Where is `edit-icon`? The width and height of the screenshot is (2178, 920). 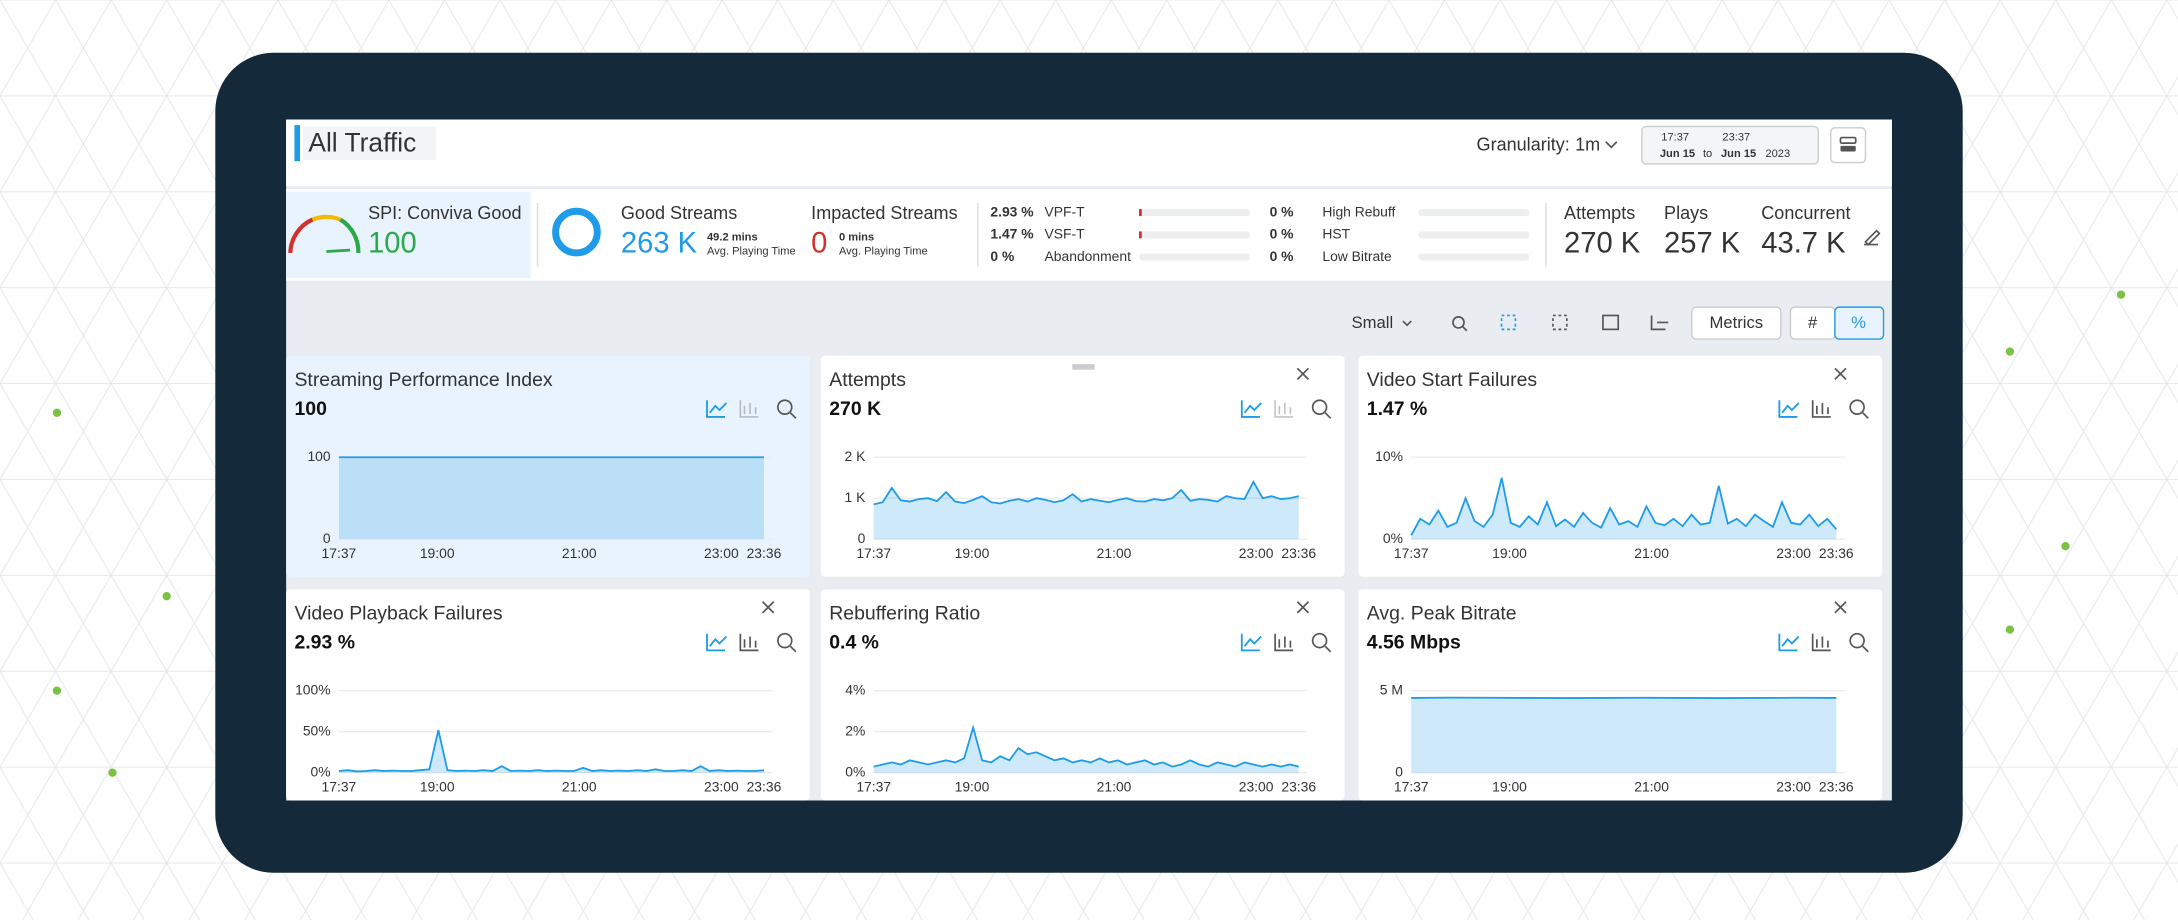 edit-icon is located at coordinates (1872, 237).